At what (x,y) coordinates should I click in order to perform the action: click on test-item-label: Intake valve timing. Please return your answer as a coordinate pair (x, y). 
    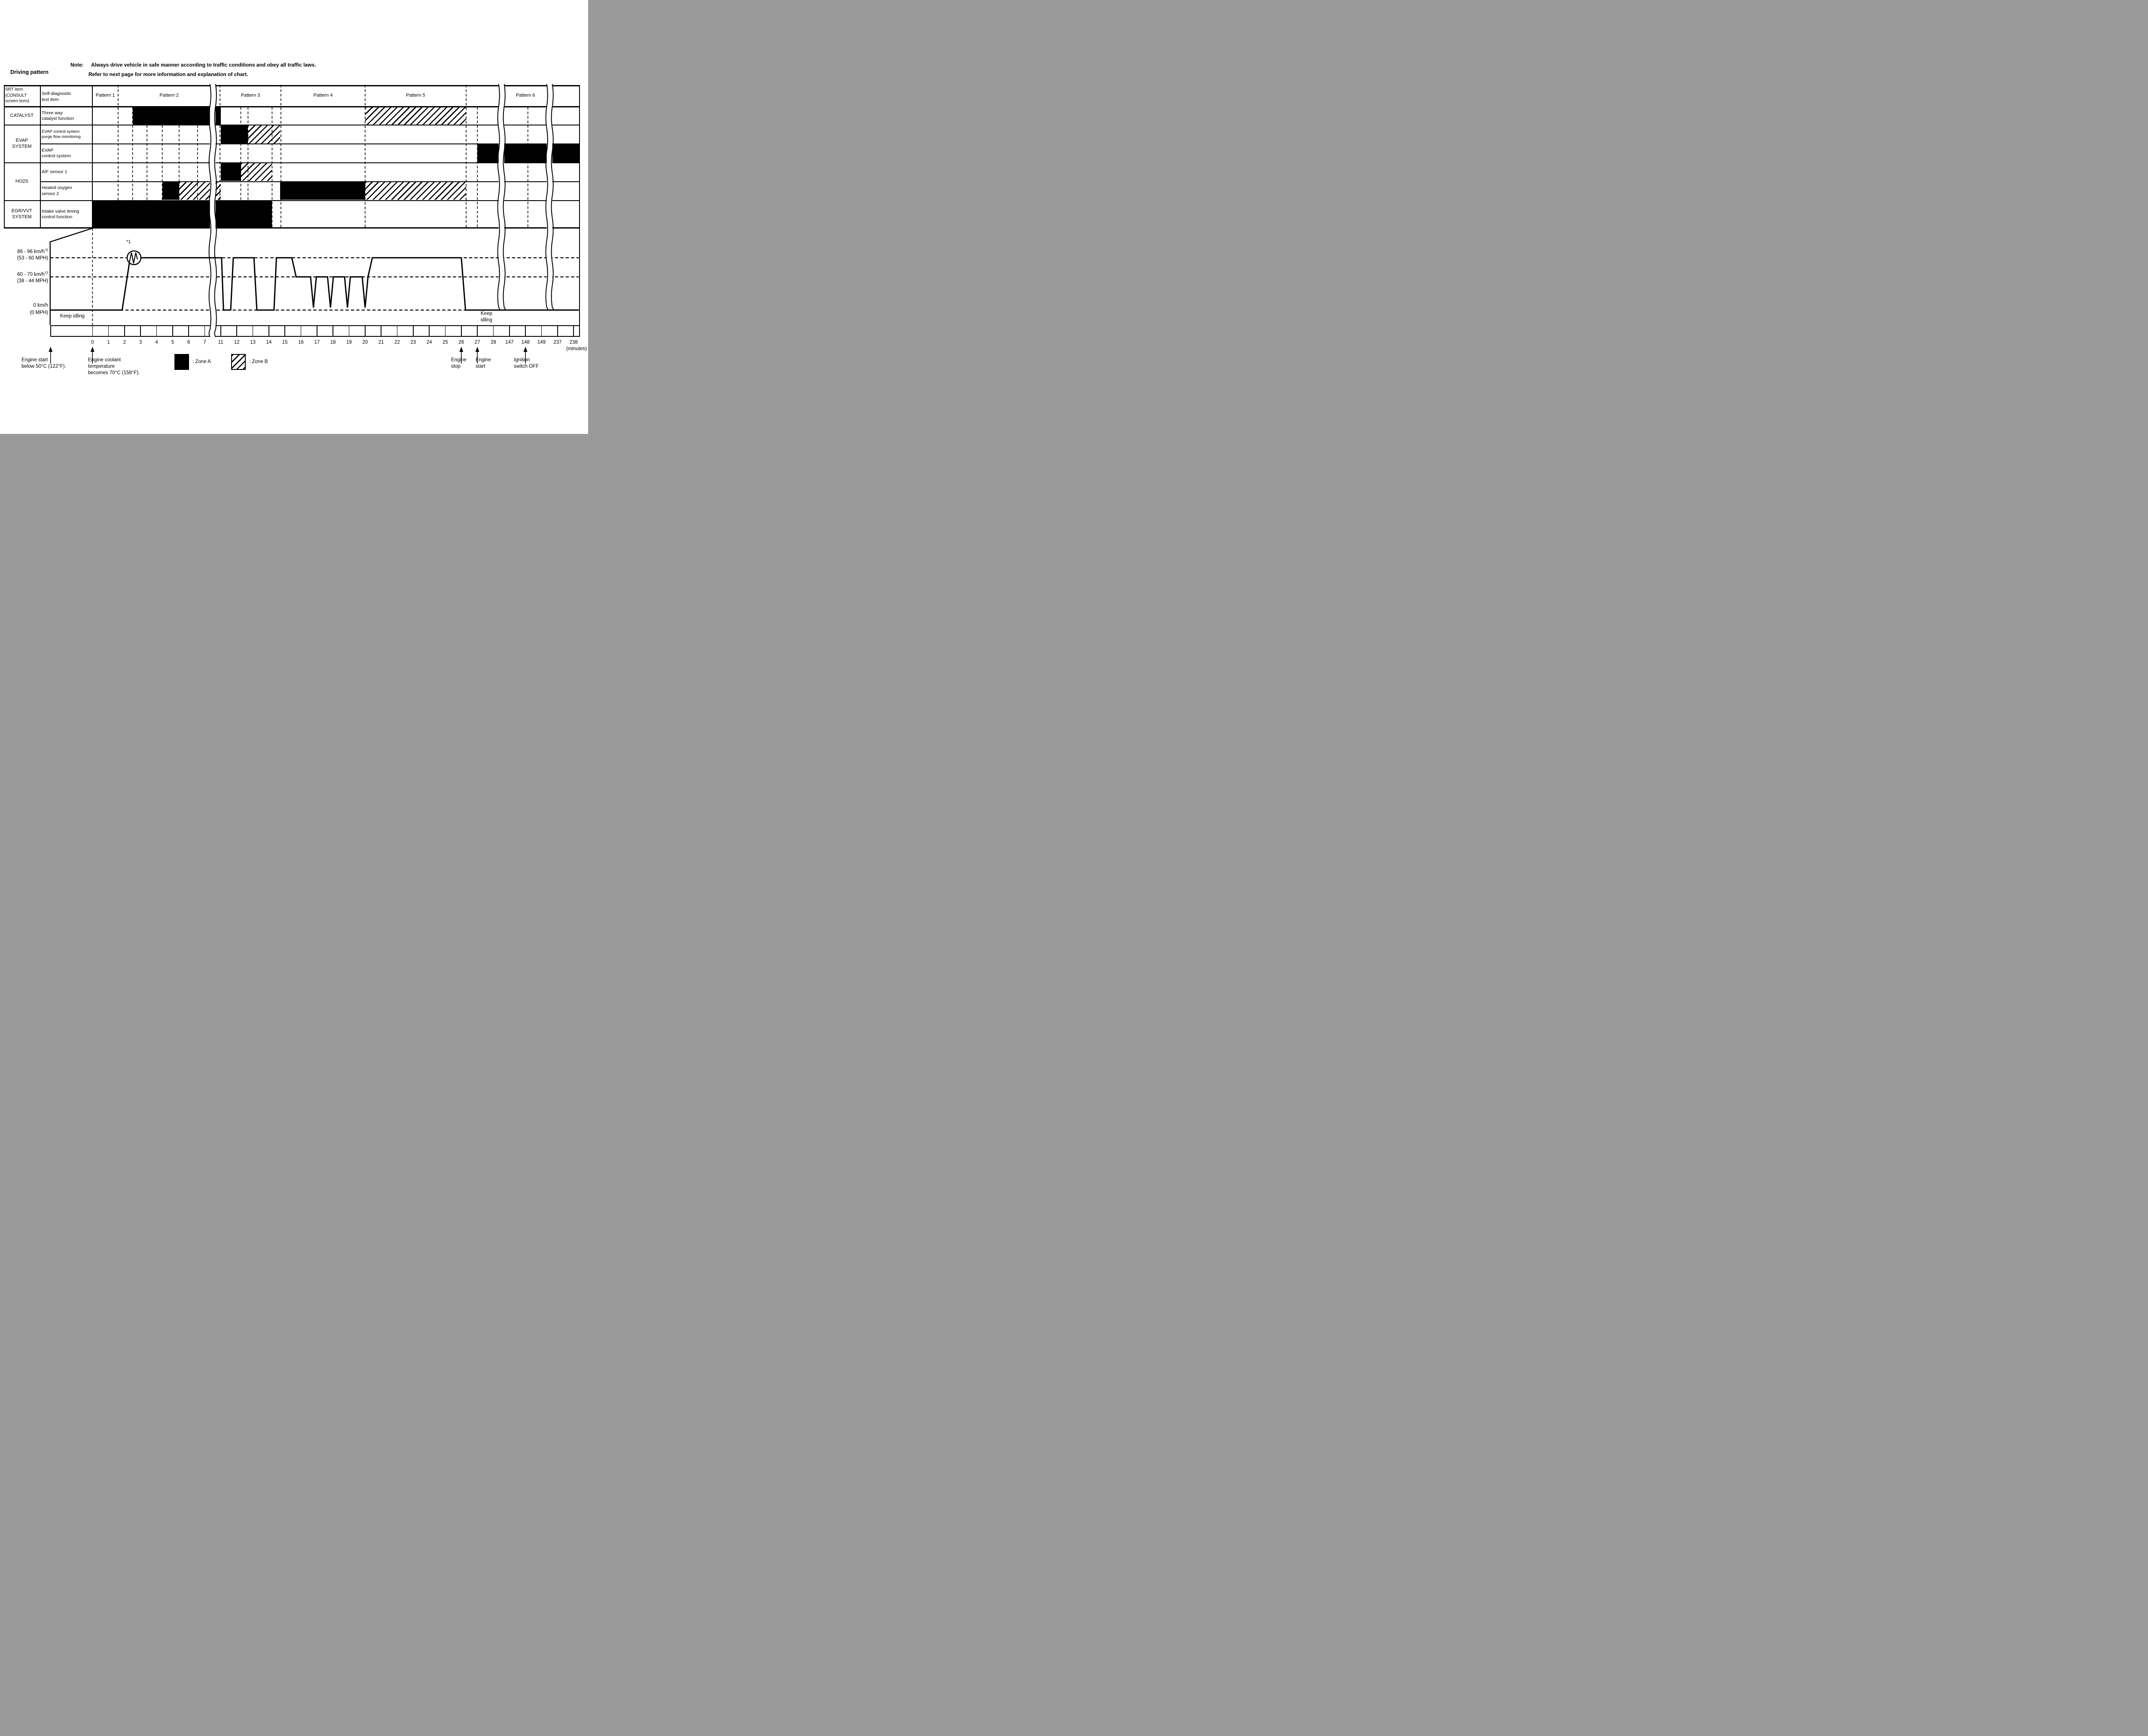
    Looking at the image, I should click on (60, 211).